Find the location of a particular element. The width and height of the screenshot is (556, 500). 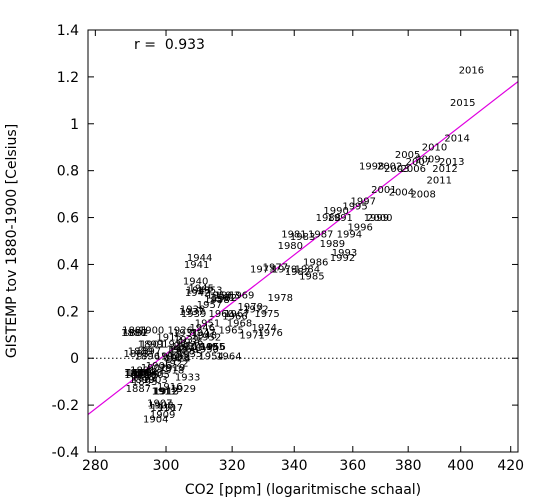

data-point-1923: 1923 is located at coordinates (176, 359).